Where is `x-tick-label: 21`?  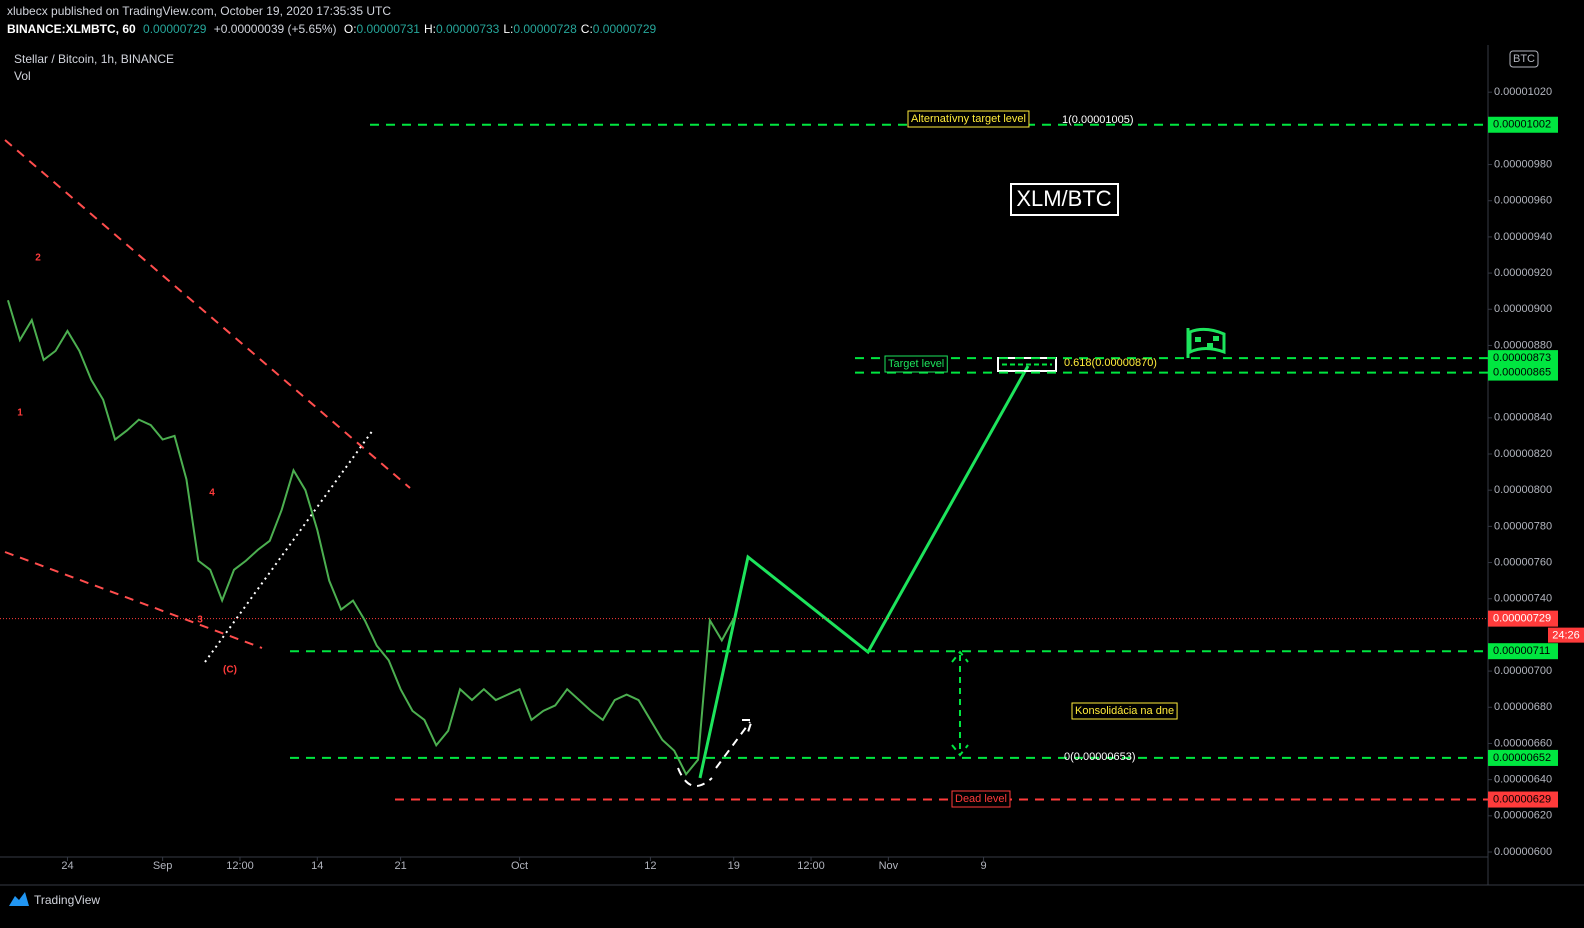 x-tick-label: 21 is located at coordinates (400, 866).